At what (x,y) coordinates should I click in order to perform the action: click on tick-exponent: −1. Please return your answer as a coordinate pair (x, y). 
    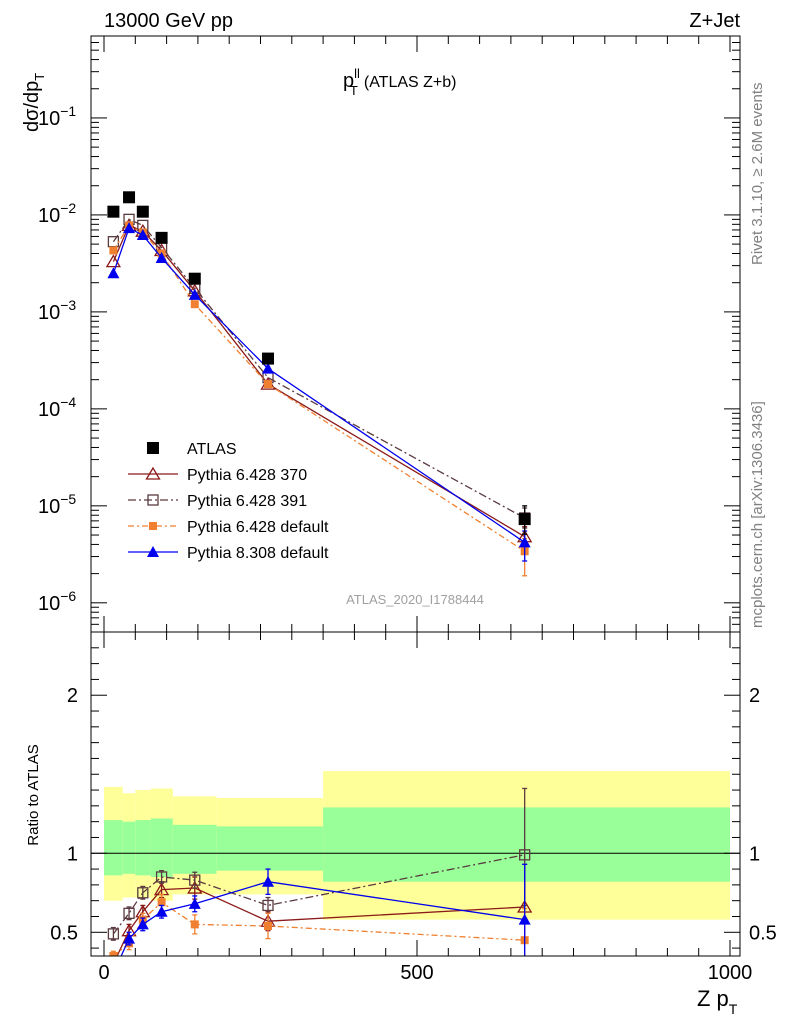
    Looking at the image, I should click on (68, 111).